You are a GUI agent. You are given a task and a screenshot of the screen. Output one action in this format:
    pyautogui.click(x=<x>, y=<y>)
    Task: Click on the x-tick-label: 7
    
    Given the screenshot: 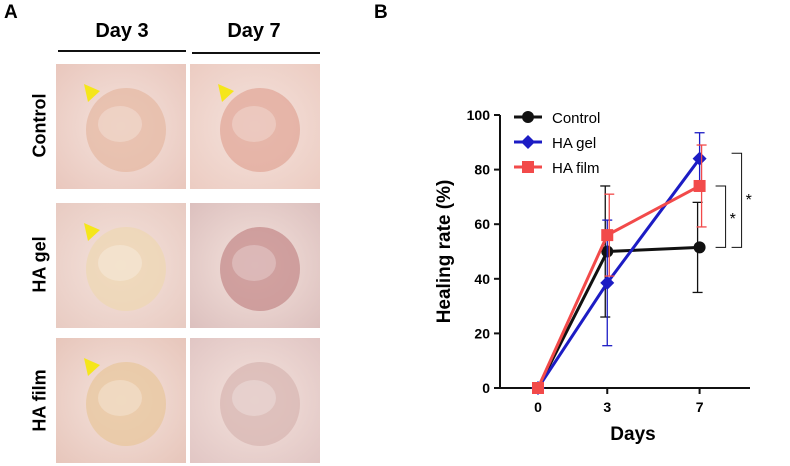 What is the action you would take?
    pyautogui.click(x=700, y=407)
    